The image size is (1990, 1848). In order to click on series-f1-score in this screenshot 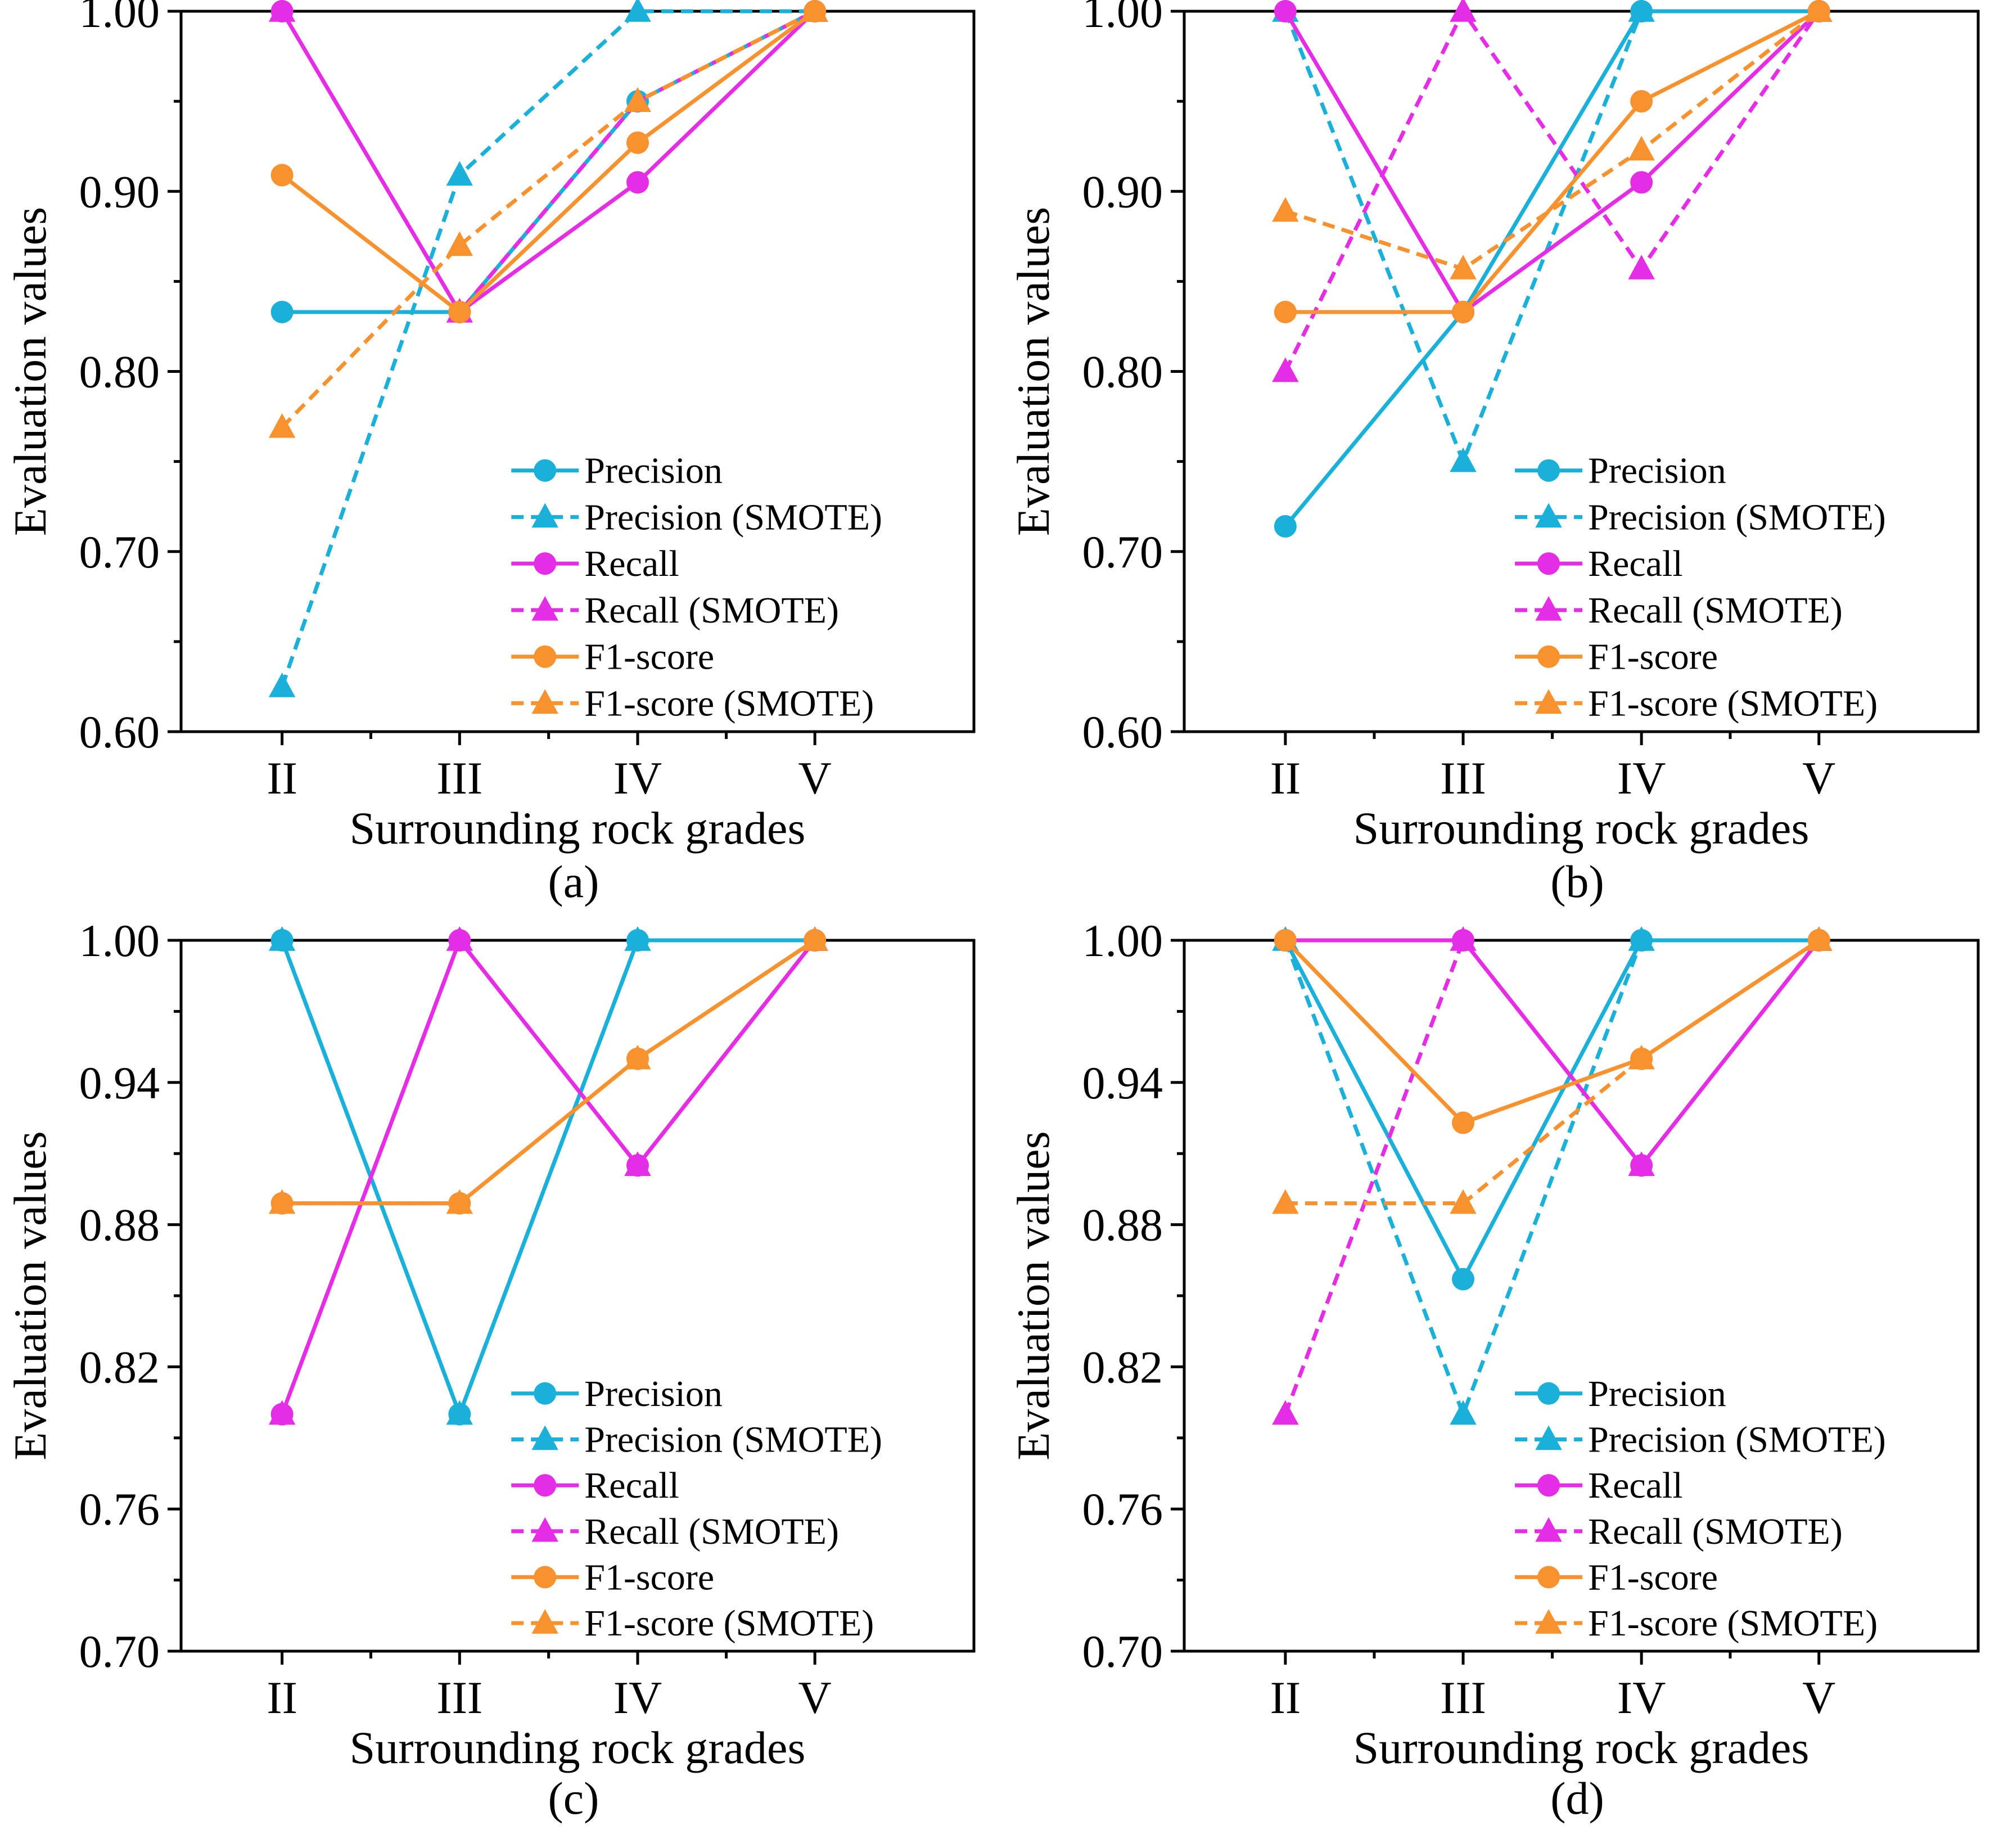, I will do `click(548, 1072)`.